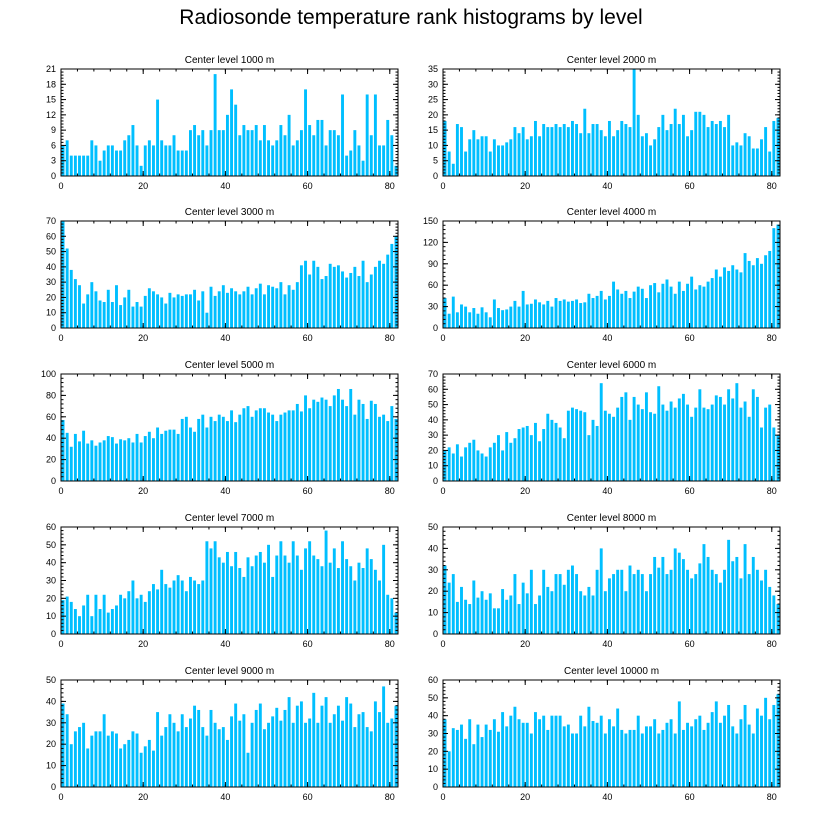  What do you see at coordinates (308, 338) in the screenshot?
I see `x-tick-label: 60` at bounding box center [308, 338].